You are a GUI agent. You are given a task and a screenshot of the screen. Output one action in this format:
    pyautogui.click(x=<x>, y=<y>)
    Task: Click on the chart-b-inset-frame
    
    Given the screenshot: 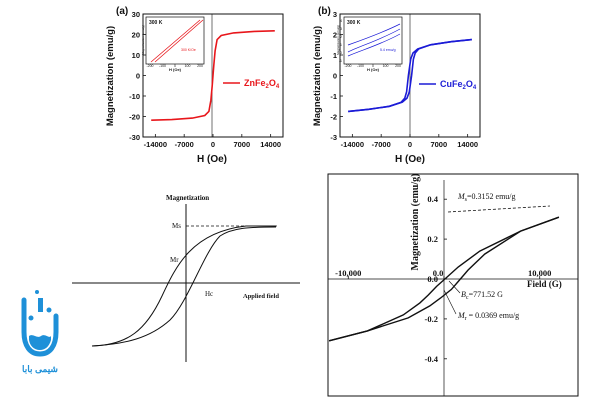 What is the action you would take?
    pyautogui.click(x=373, y=40)
    